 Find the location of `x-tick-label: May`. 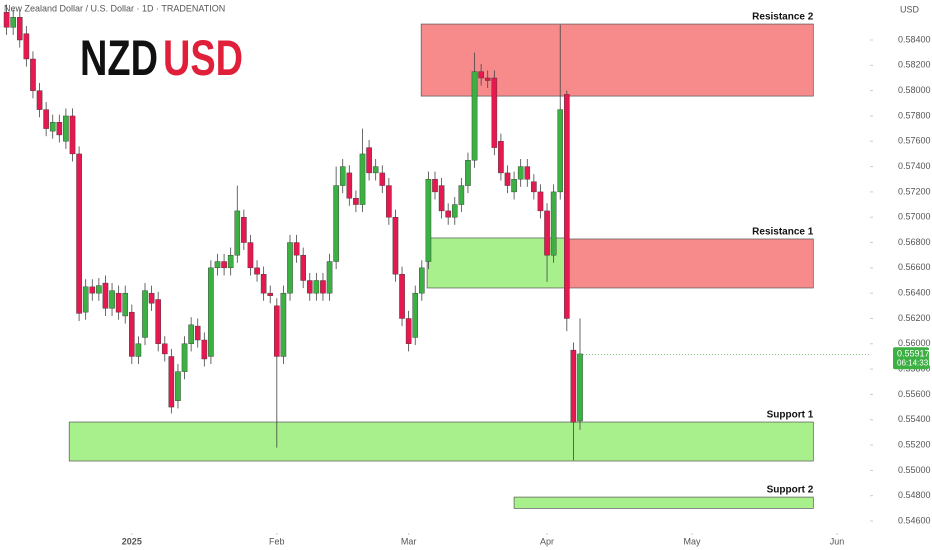

x-tick-label: May is located at coordinates (693, 541).